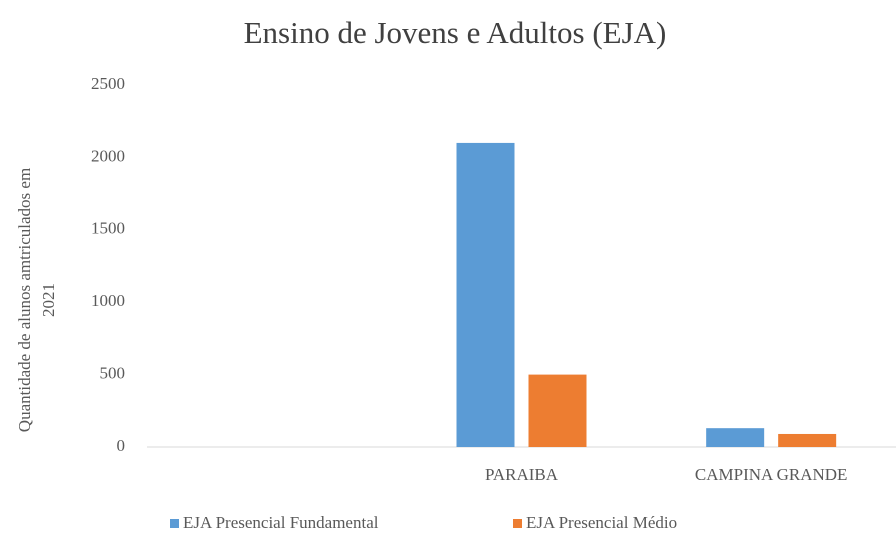  I want to click on y-tick-label: 0, so click(121, 445).